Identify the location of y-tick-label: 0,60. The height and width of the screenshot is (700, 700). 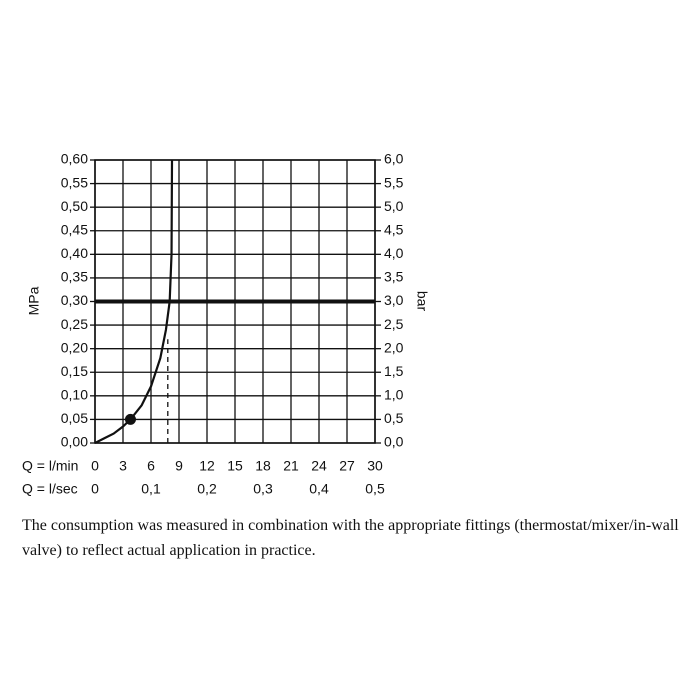
(74, 159).